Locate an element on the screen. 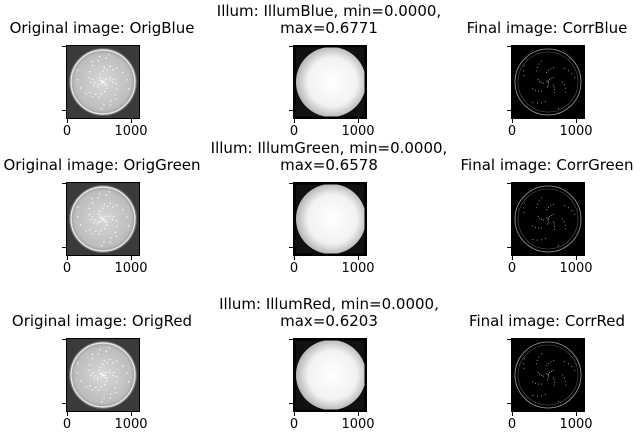  subplot-title: Illum: IllumBlue, min=0.0000, max=0.6771 is located at coordinates (329, 20).